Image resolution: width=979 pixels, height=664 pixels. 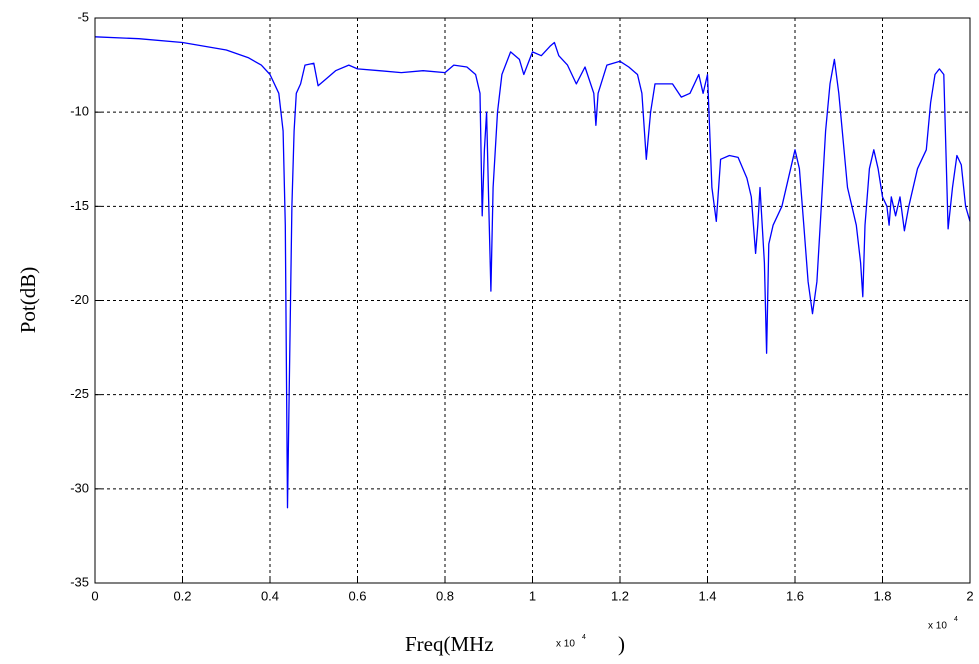 What do you see at coordinates (79, 487) in the screenshot?
I see `y-tick-label: -30` at bounding box center [79, 487].